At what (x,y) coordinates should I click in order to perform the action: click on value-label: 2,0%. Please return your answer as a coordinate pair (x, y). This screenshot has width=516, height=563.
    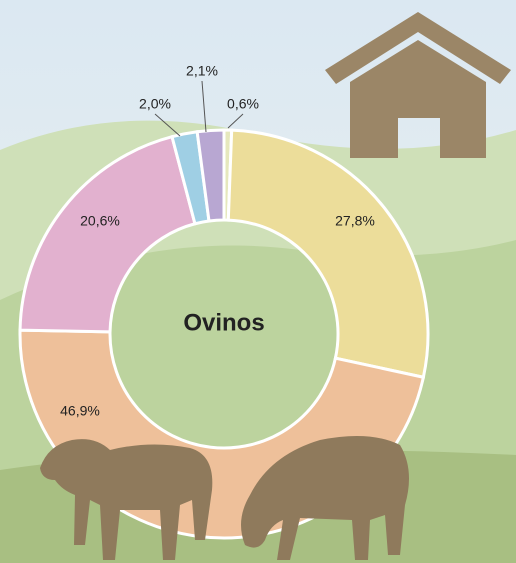
    Looking at the image, I should click on (155, 104).